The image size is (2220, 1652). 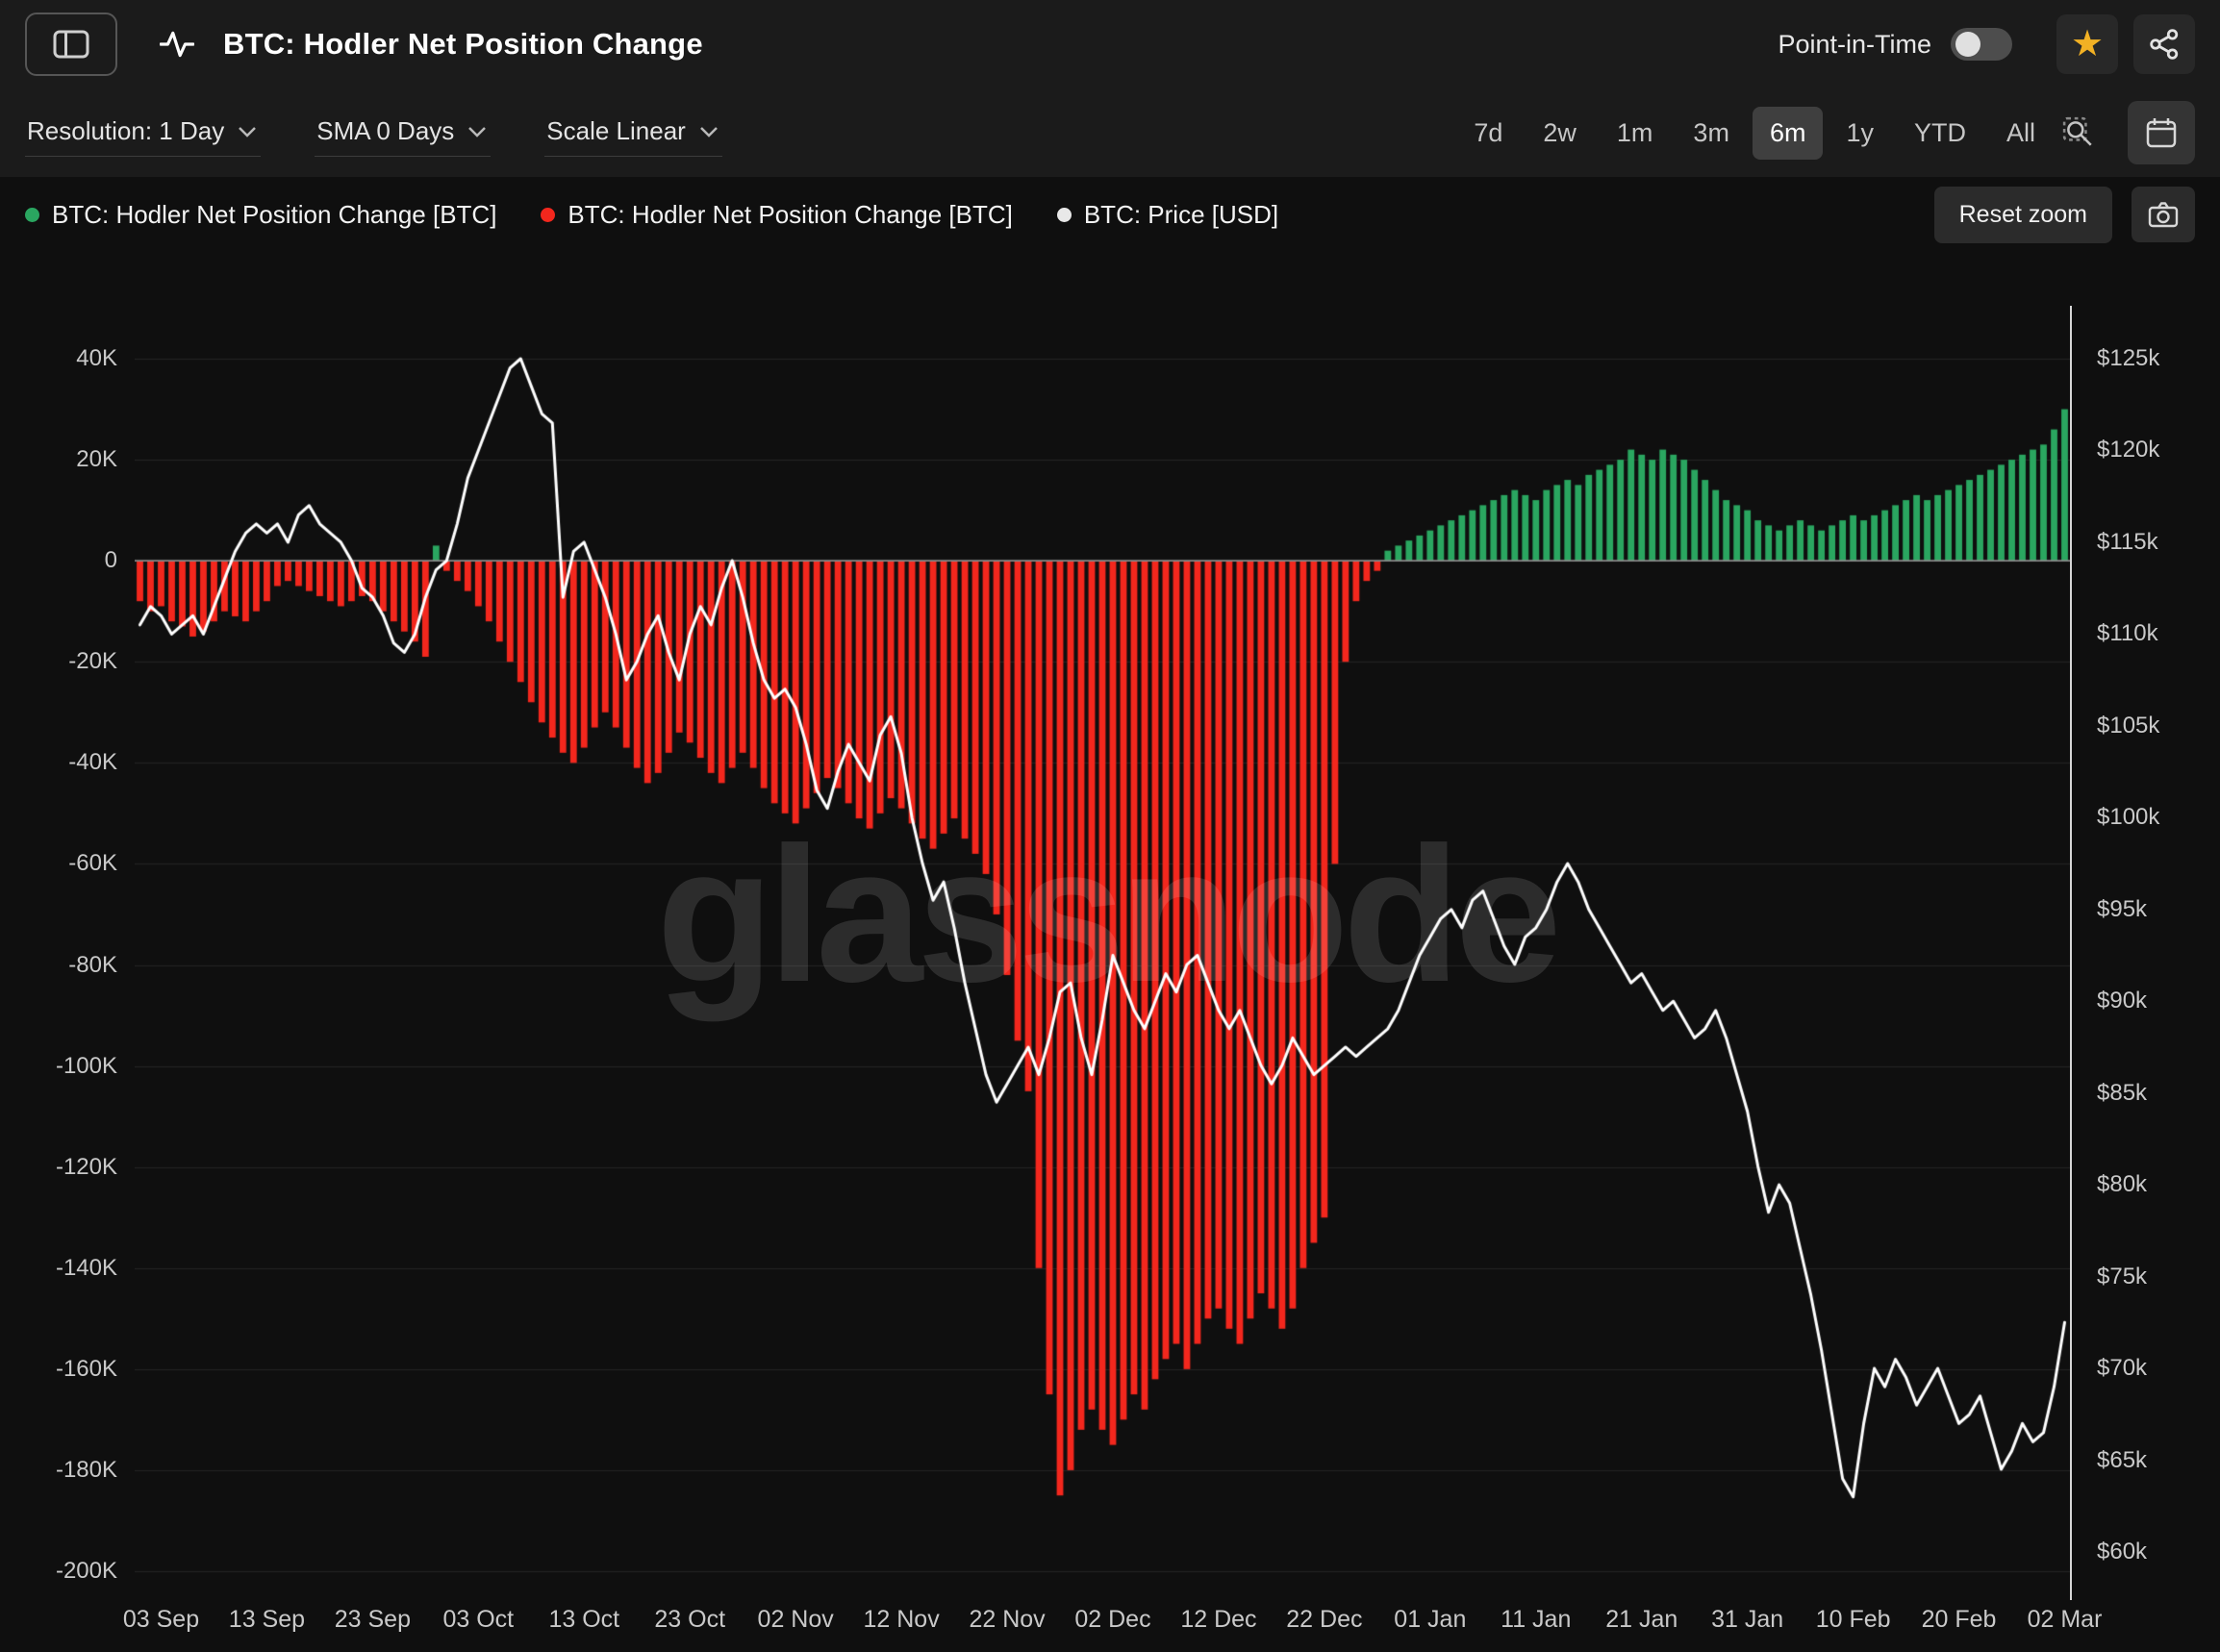 What do you see at coordinates (2123, 1185) in the screenshot?
I see `y-axis-right-label: $80k` at bounding box center [2123, 1185].